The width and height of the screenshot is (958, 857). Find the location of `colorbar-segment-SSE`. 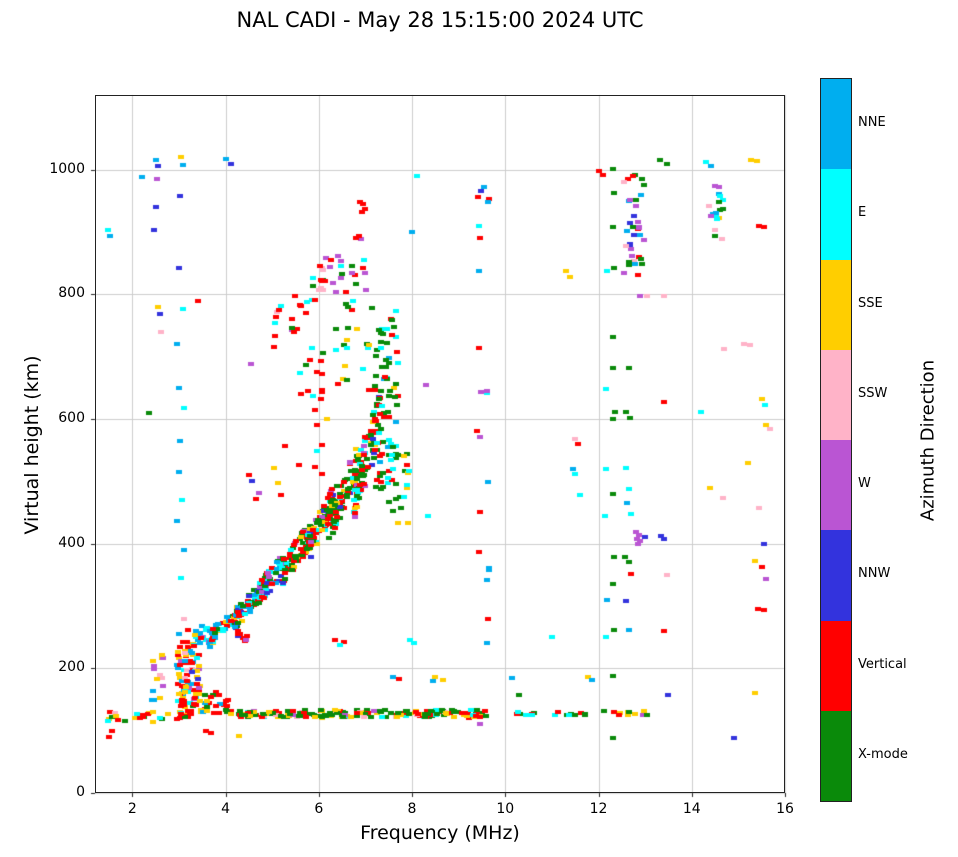

colorbar-segment-SSE is located at coordinates (836, 304).